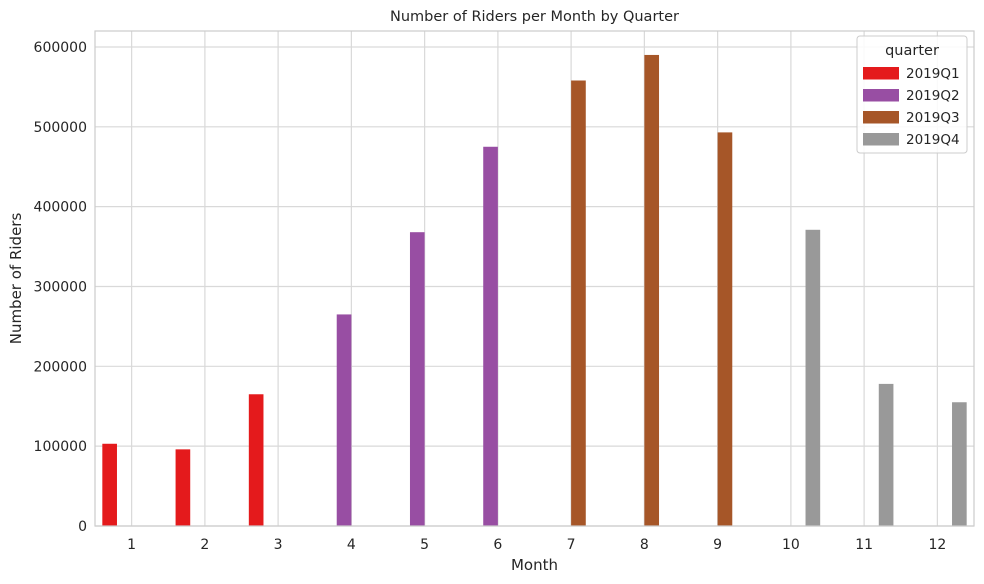 Image resolution: width=984 pixels, height=584 pixels. I want to click on y-tick-label: 600000, so click(60, 48).